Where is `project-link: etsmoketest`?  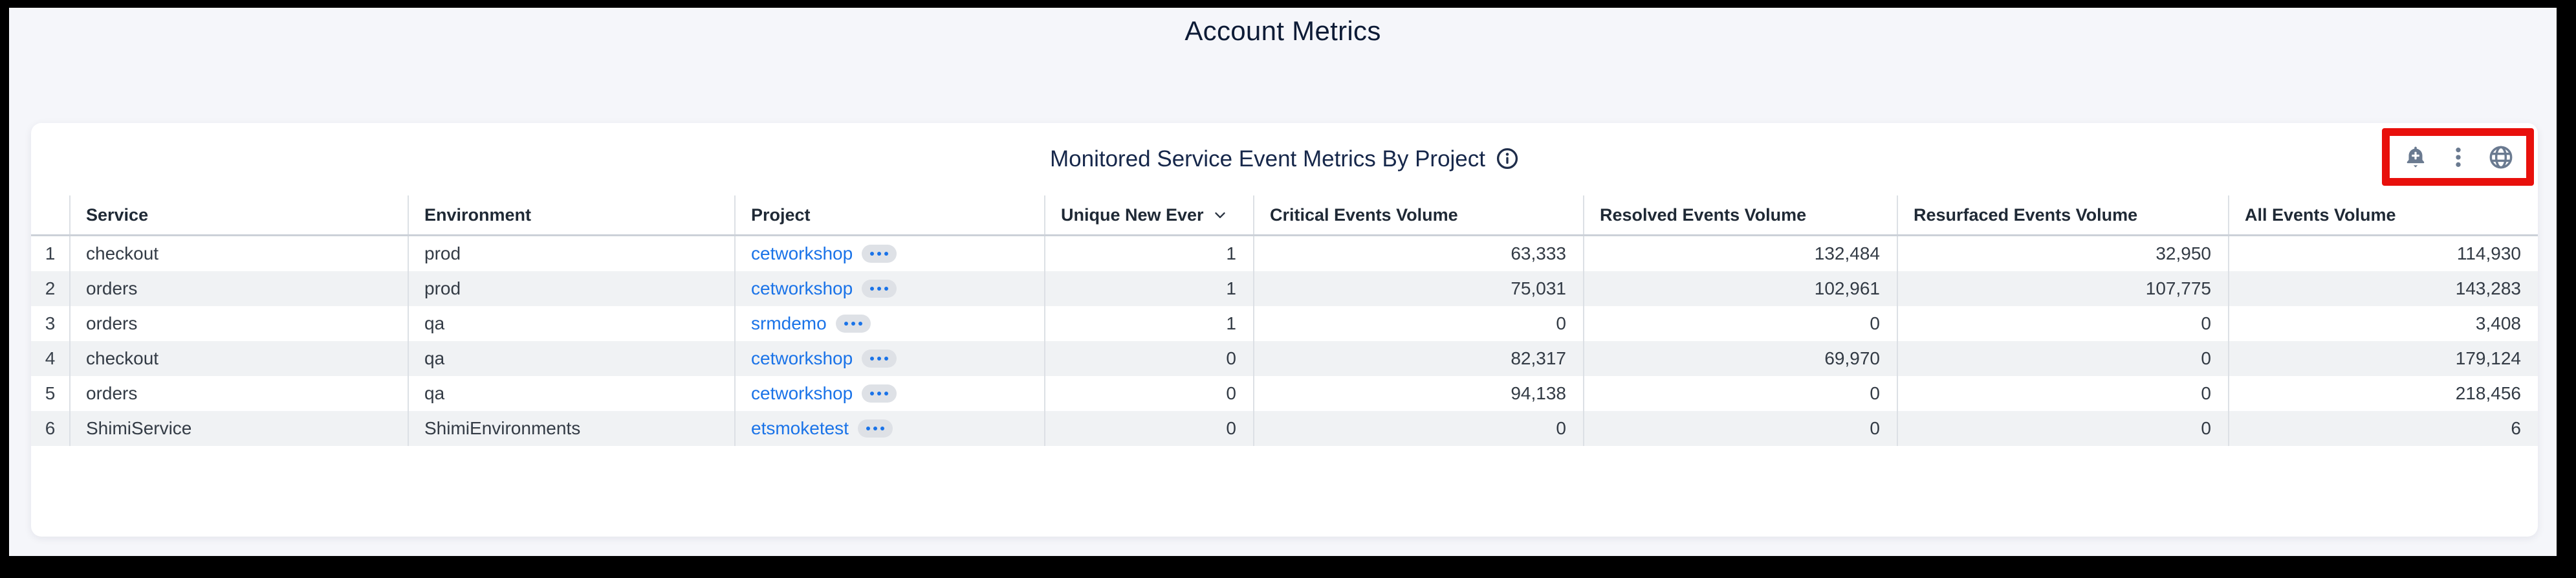 project-link: etsmoketest is located at coordinates (800, 428).